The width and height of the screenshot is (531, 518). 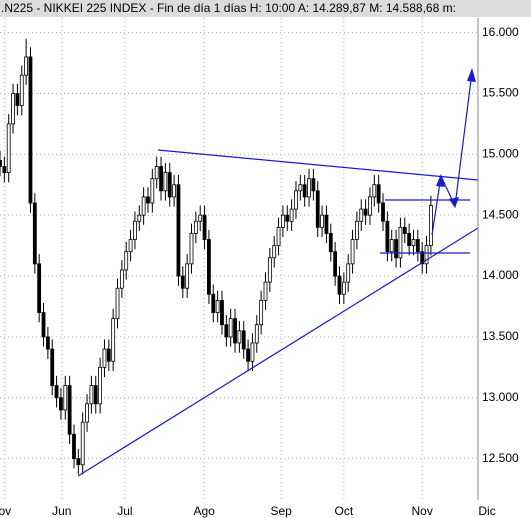 What do you see at coordinates (318, 165) in the screenshot?
I see `resistance-line` at bounding box center [318, 165].